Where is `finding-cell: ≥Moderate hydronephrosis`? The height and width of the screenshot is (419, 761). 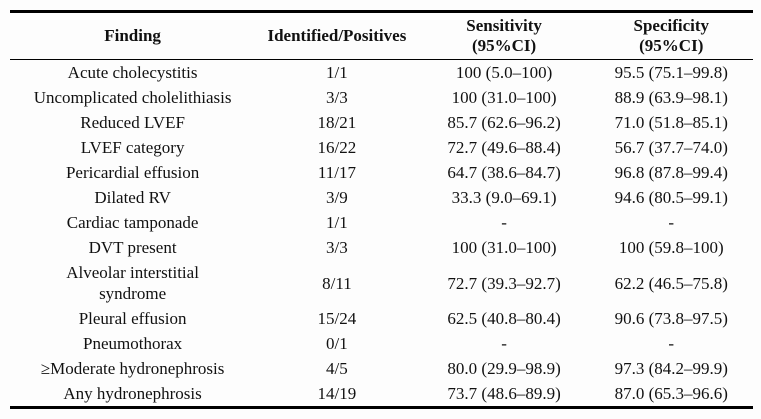
finding-cell: ≥Moderate hydronephrosis is located at coordinates (132, 368).